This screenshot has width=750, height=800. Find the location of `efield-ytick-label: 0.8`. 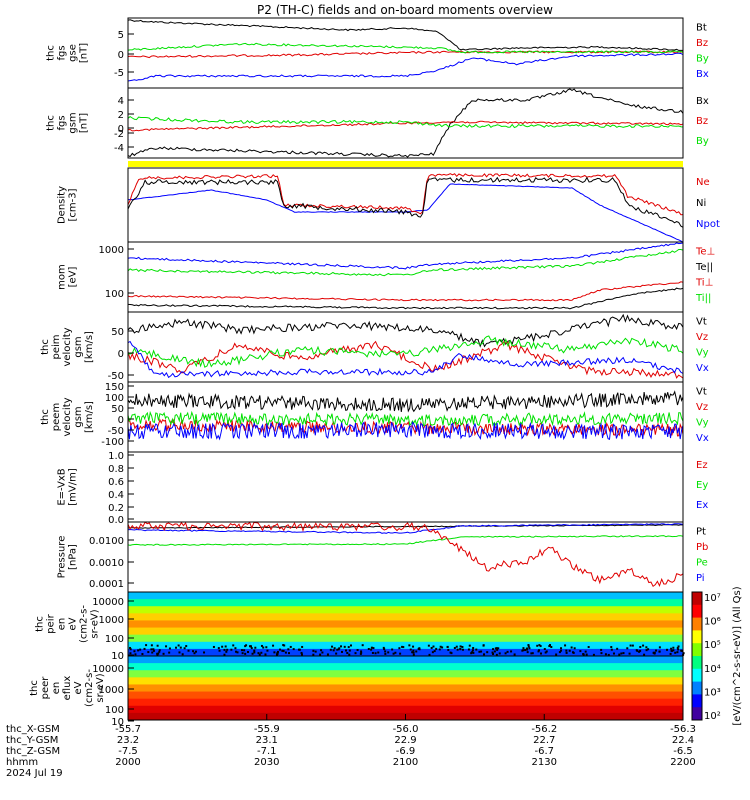

efield-ytick-label: 0.8 is located at coordinates (116, 469).